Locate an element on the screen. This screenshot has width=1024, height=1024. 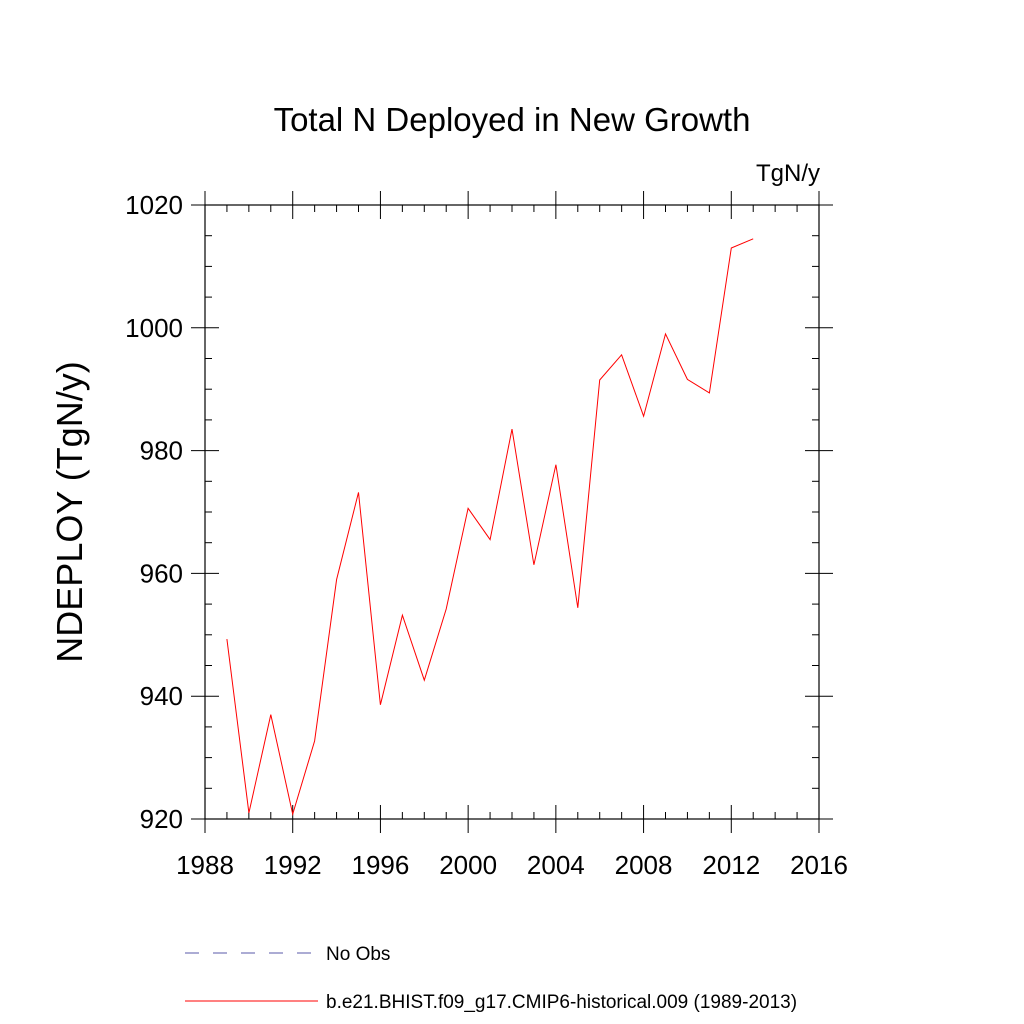
legend-label-no-obs: No Obs is located at coordinates (358, 954).